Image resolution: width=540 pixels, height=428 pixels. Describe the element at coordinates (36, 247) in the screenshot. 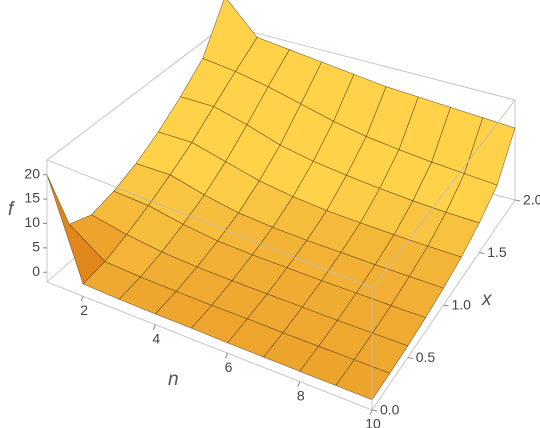

I see `z-tick-label: 5` at that location.